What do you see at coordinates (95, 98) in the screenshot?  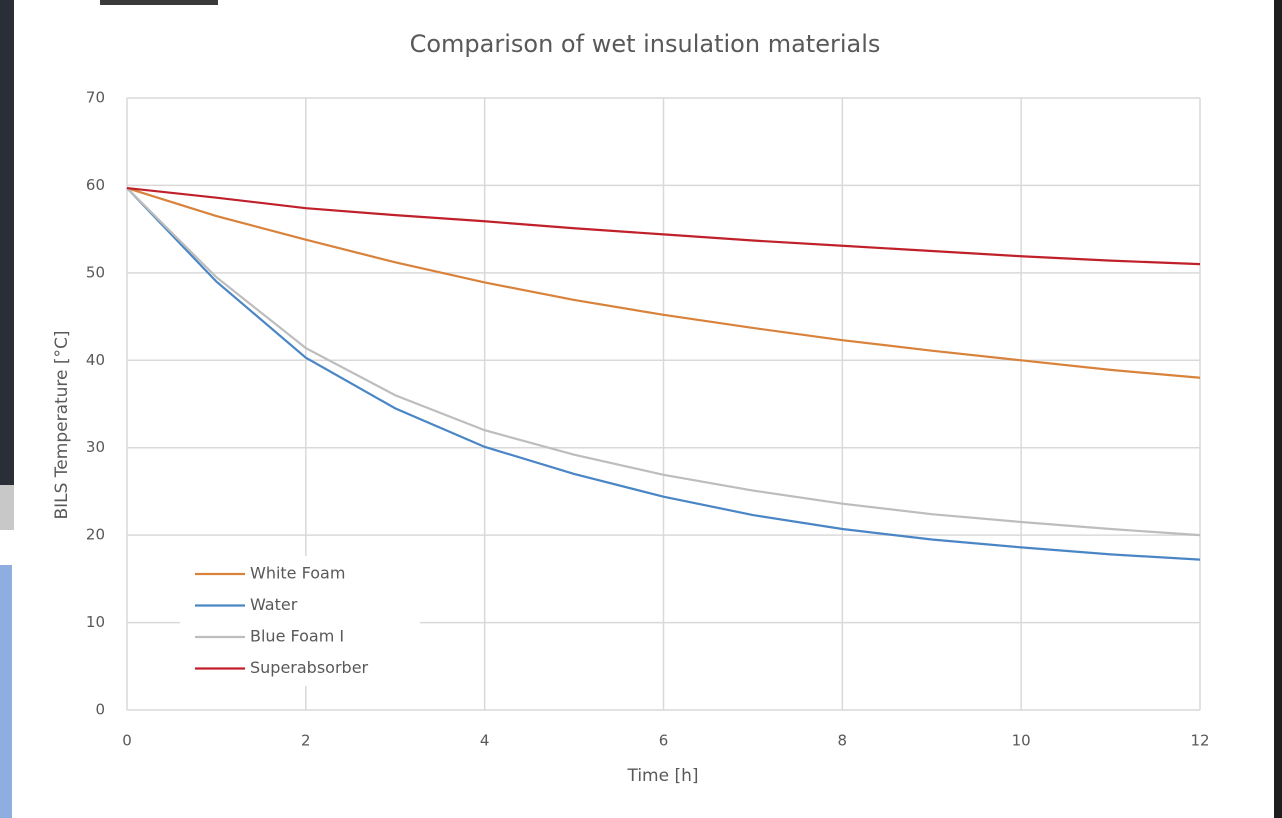 I see `y-tick-label: 70` at bounding box center [95, 98].